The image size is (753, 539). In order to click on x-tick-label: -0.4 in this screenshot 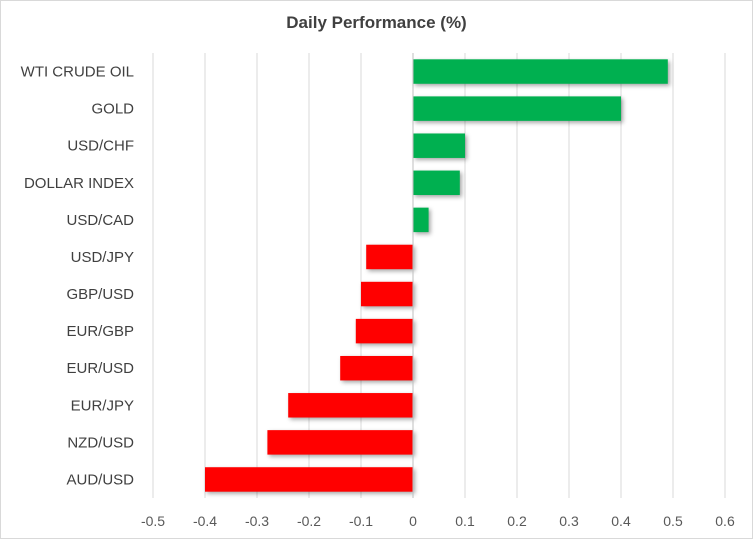, I will do `click(205, 521)`.